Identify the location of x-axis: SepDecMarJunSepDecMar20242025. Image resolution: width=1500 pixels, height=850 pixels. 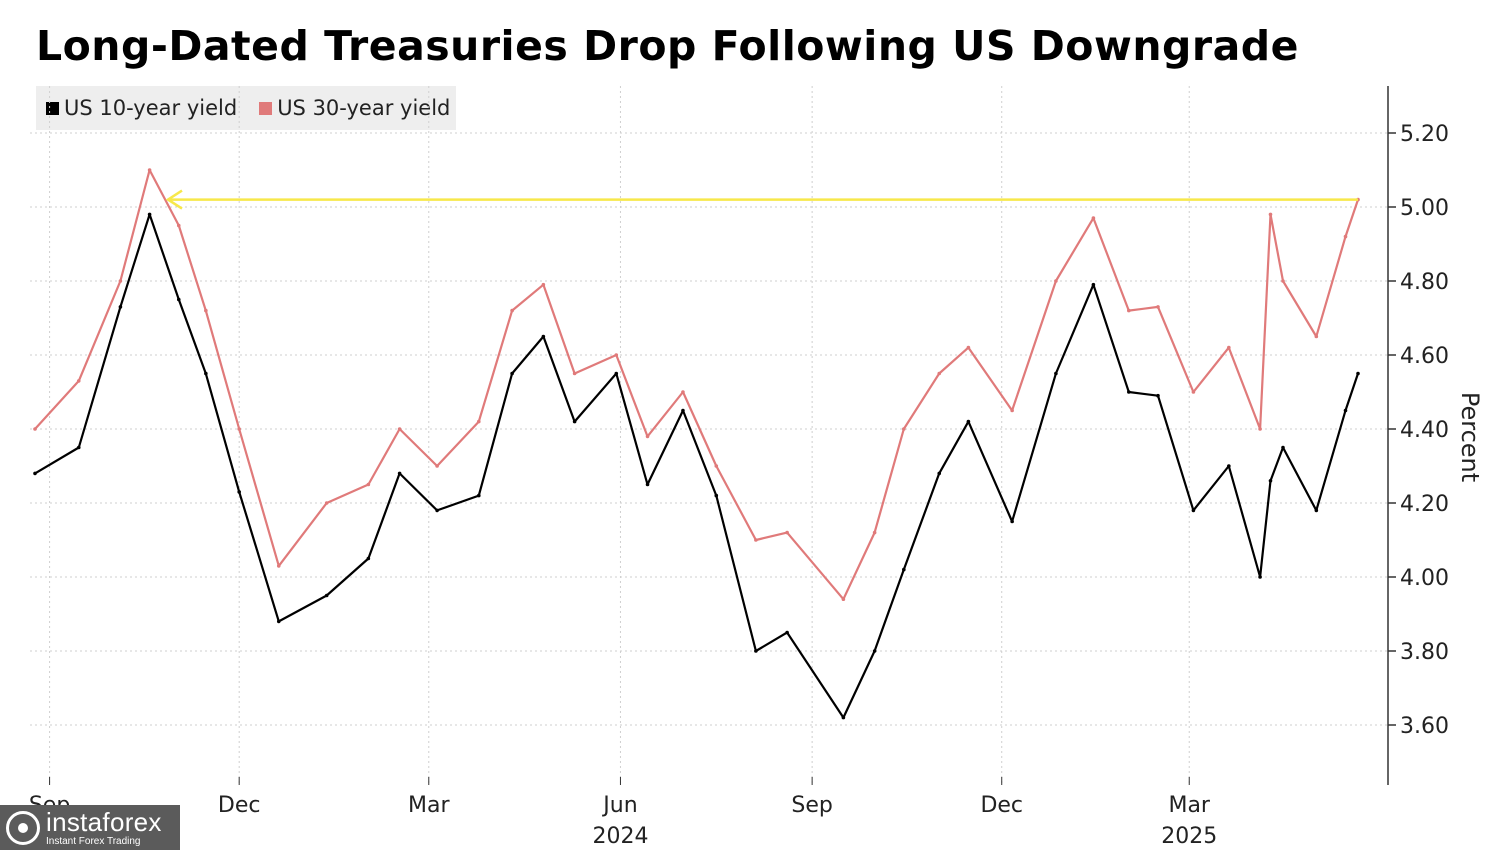
(623, 813).